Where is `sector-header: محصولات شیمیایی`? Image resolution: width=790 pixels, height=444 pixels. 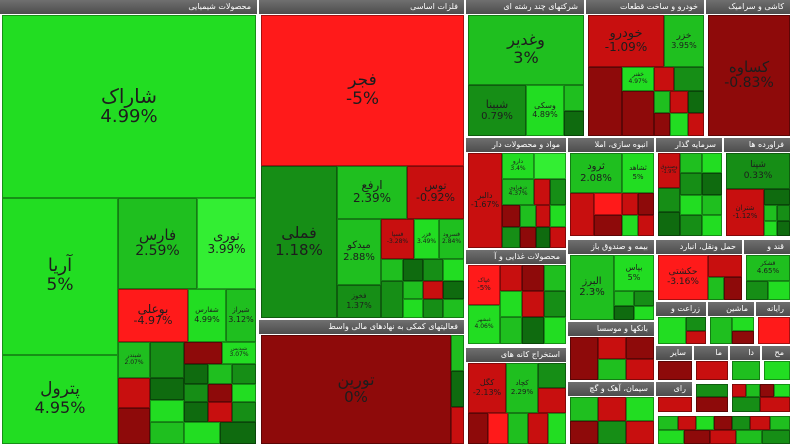
sector-header: محصولات شیمیایی is located at coordinates (128, 7).